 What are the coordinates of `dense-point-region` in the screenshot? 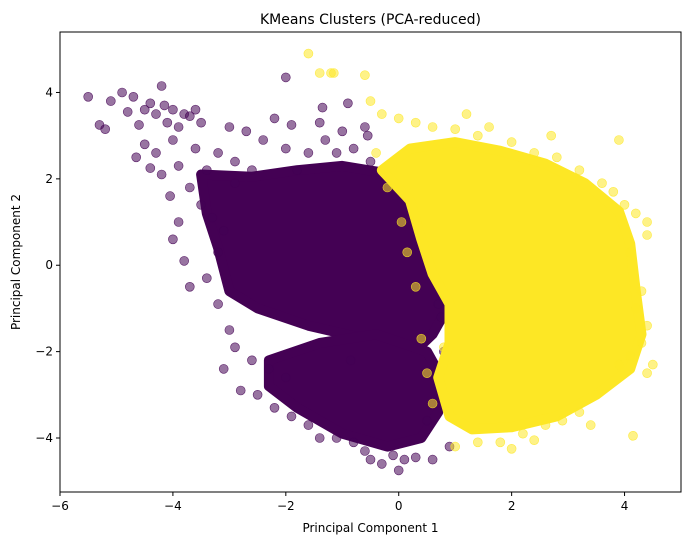 It's located at (356, 390).